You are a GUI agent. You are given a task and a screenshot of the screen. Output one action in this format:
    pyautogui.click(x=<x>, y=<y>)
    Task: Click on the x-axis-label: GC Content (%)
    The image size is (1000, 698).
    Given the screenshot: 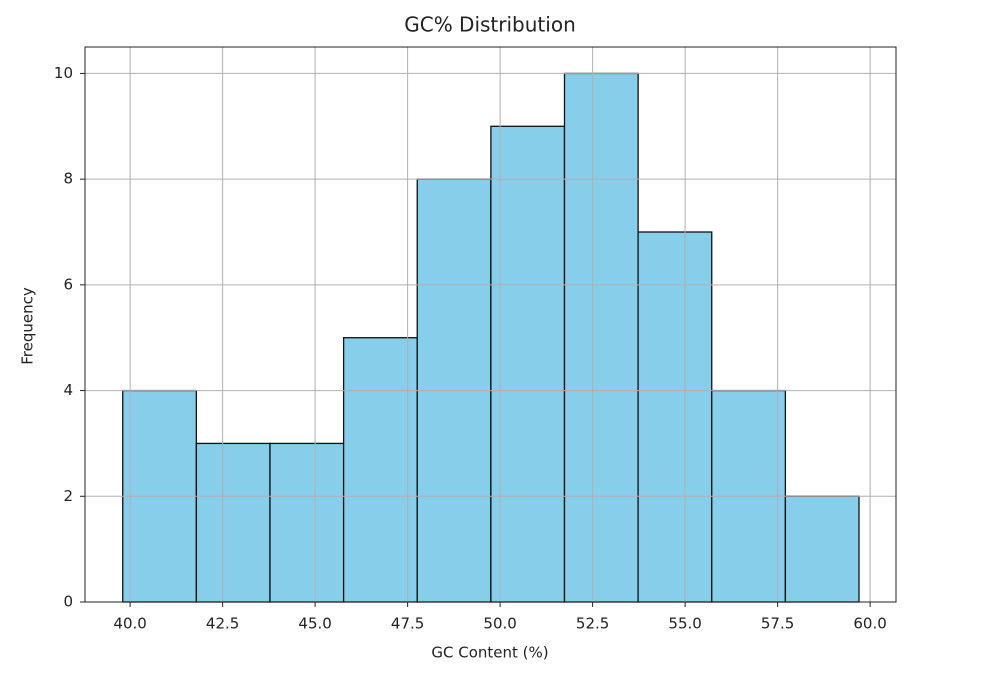 What is the action you would take?
    pyautogui.click(x=489, y=653)
    